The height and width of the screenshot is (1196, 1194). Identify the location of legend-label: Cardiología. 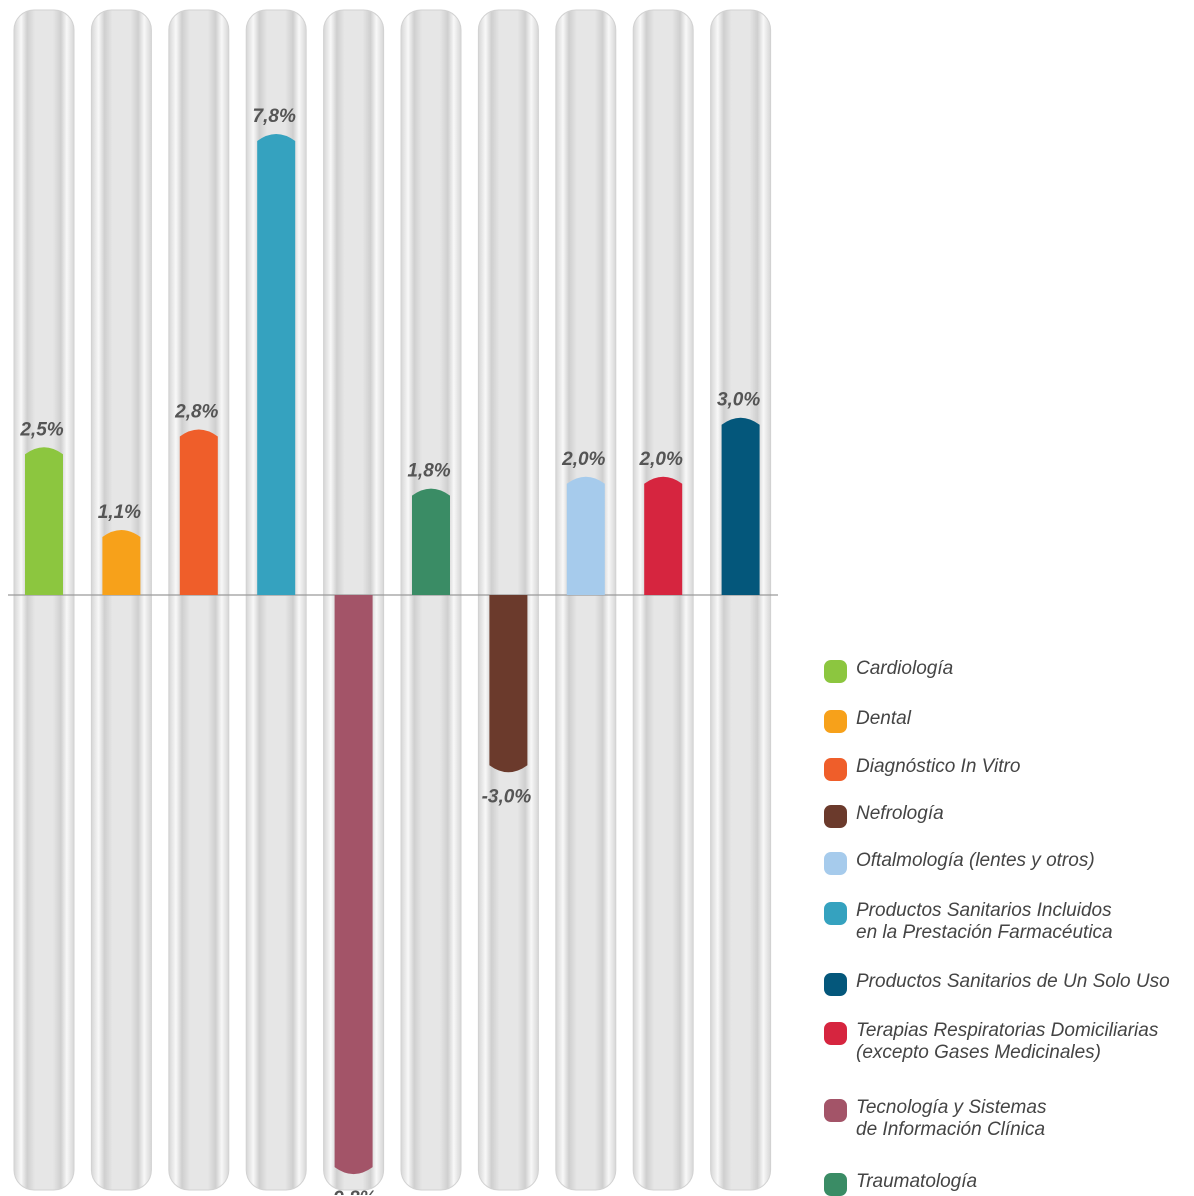
(904, 669).